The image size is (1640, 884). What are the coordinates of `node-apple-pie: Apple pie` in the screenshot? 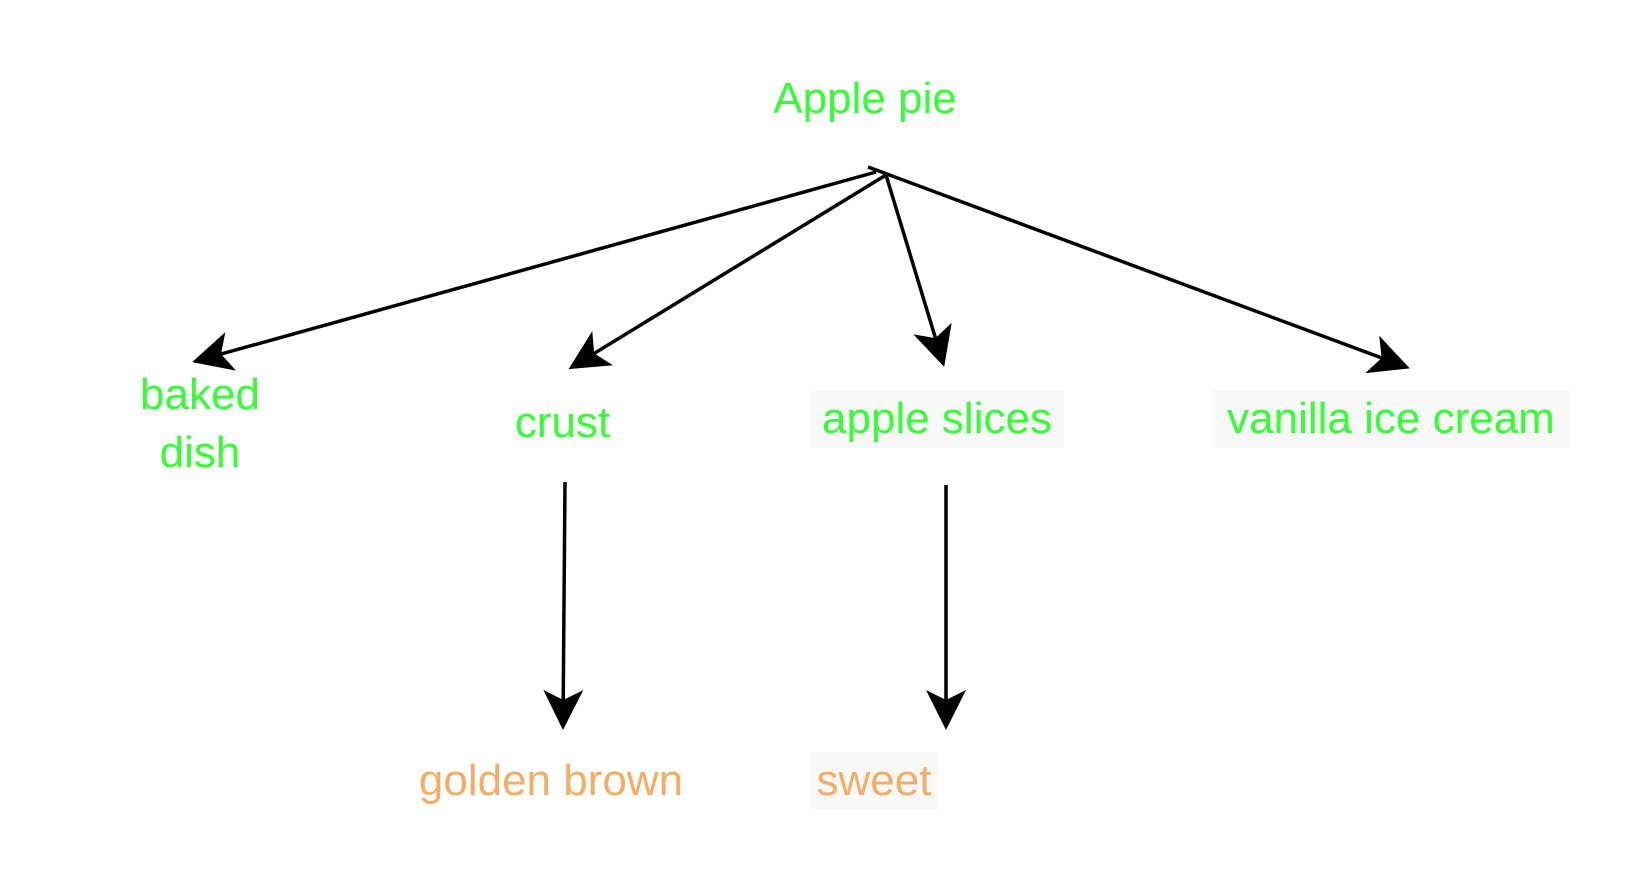 It's located at (865, 98).